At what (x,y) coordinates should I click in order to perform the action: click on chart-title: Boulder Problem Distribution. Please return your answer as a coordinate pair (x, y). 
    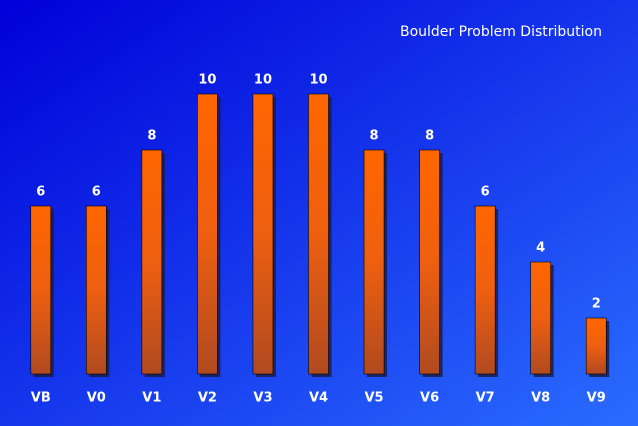
    Looking at the image, I should click on (501, 32).